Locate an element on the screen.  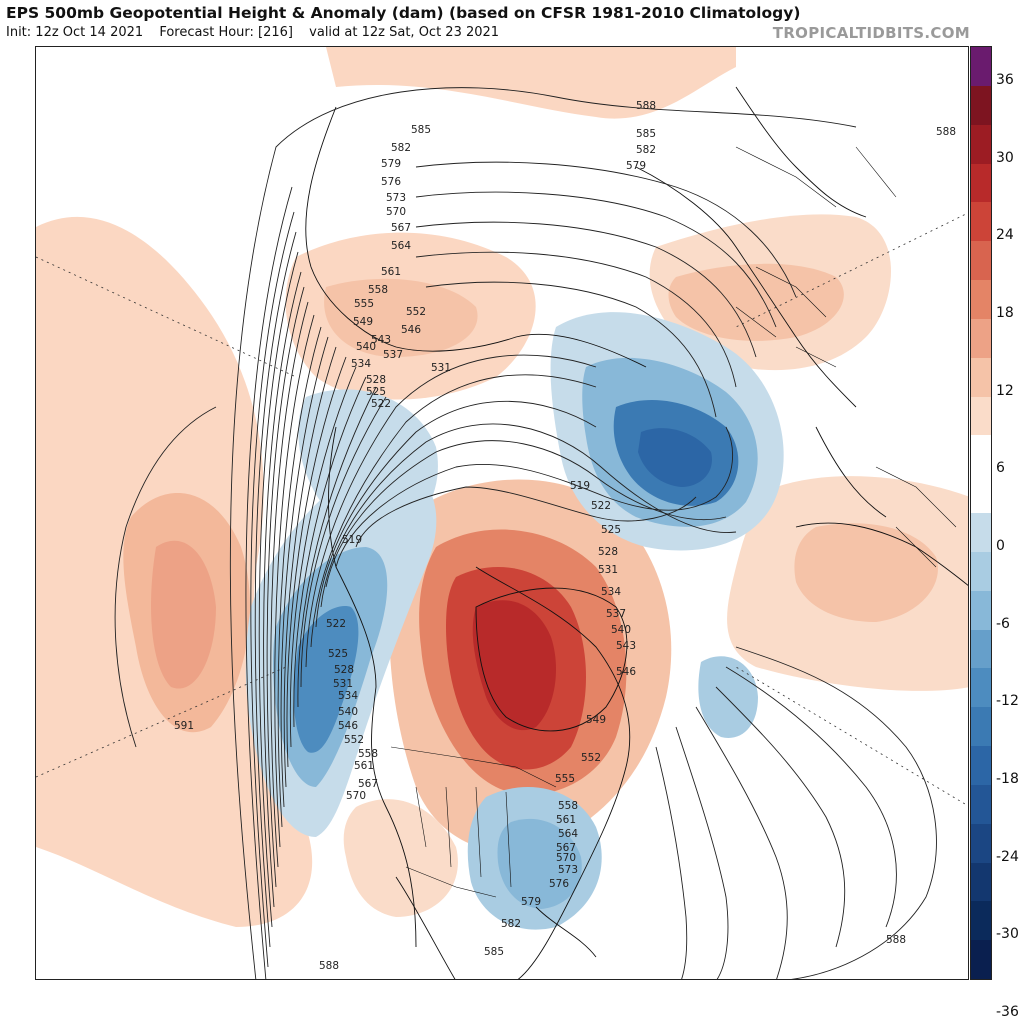
coastline-greenland is located at coordinates (551, 659).